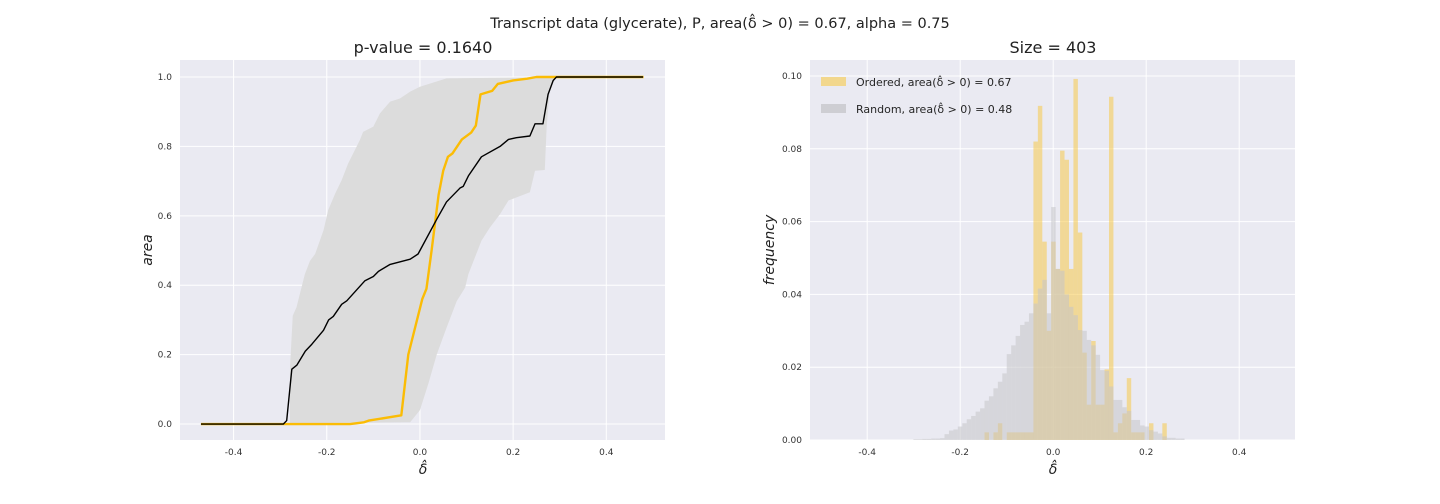 This screenshot has width=1440, height=504. Describe the element at coordinates (792, 295) in the screenshot. I see `y-tick-label: 0.04` at that location.